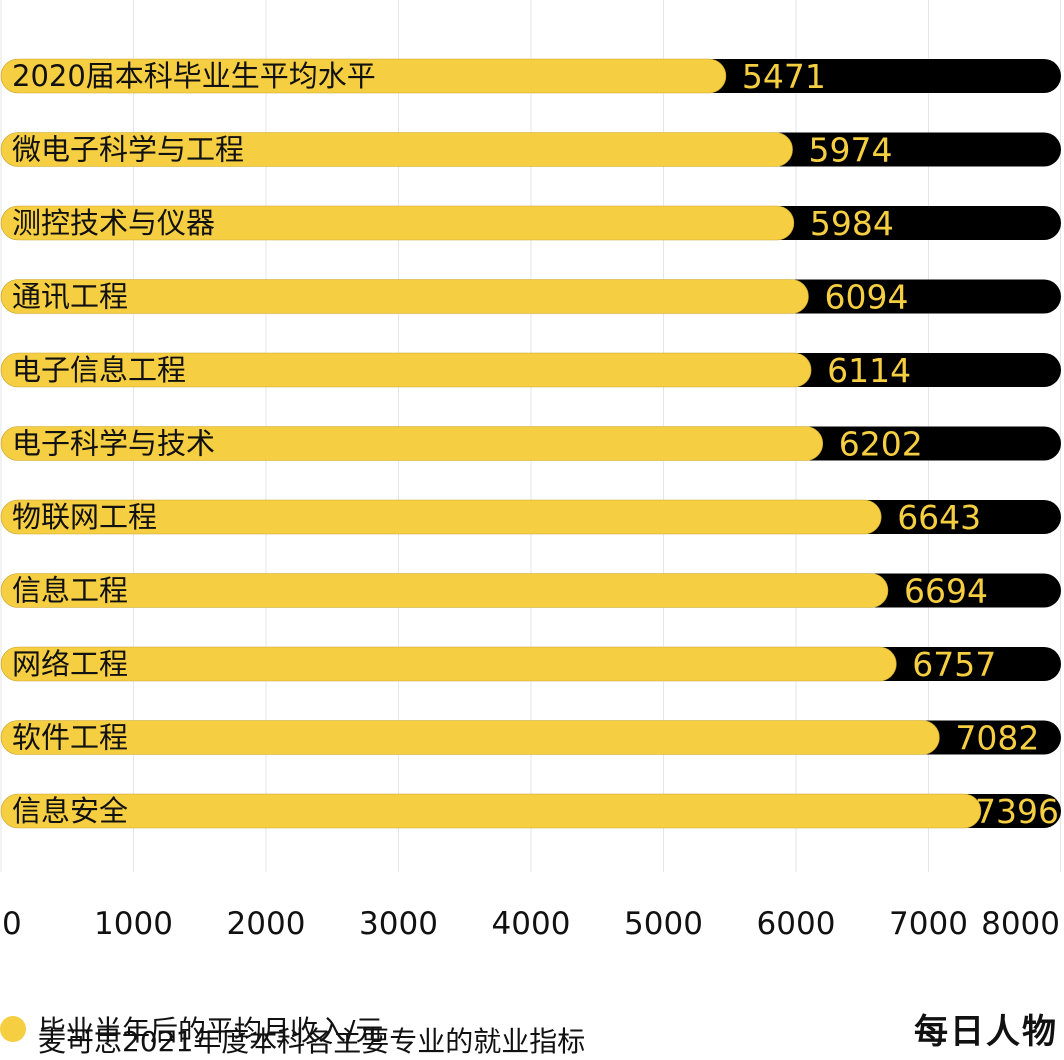  What do you see at coordinates (99, 370) in the screenshot?
I see `category-label: 电子信息工程` at bounding box center [99, 370].